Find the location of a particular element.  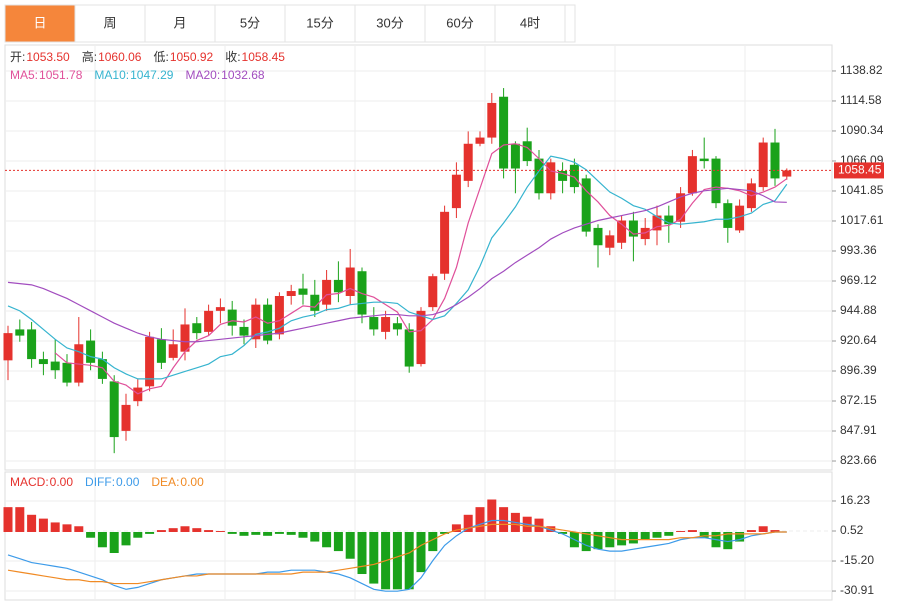

y-tick-label: 969.12 is located at coordinates (858, 280).